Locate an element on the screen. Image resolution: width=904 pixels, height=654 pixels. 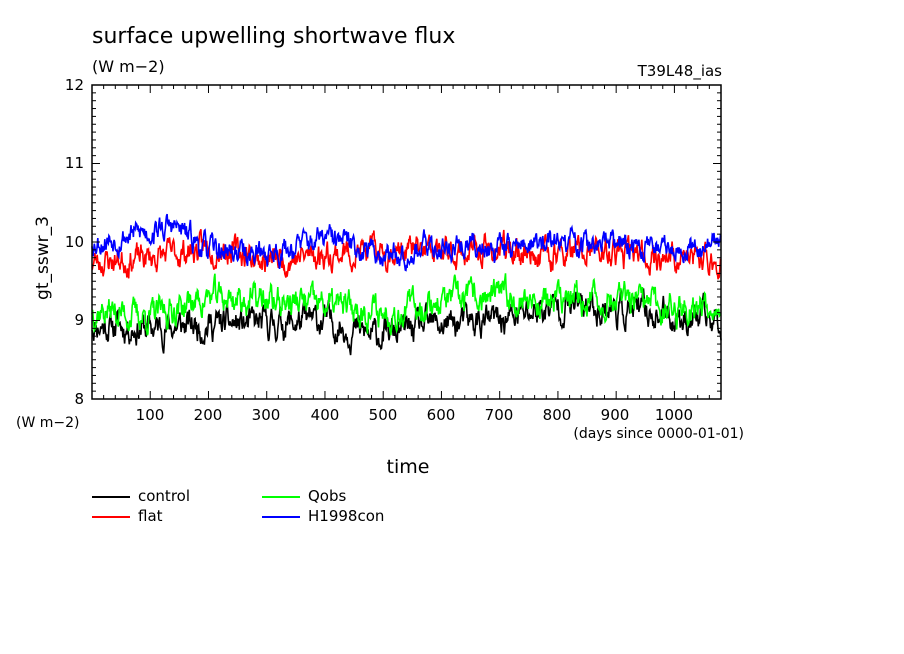
series-line-flat is located at coordinates (406, 254).